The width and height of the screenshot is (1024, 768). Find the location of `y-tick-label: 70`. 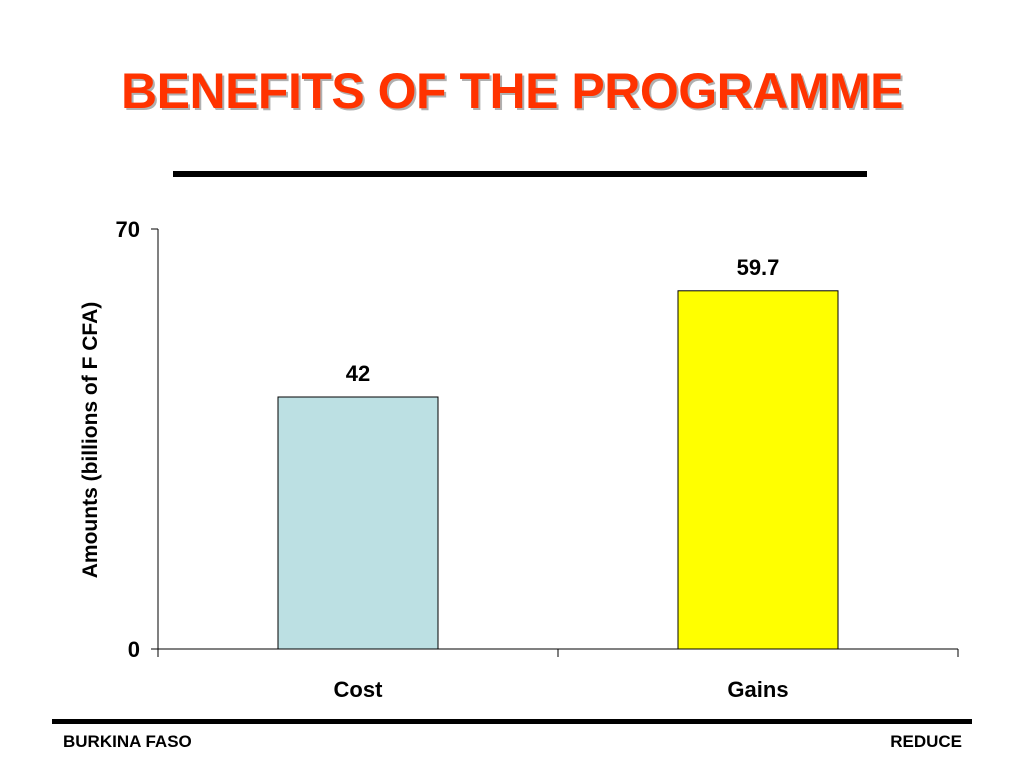

y-tick-label: 70 is located at coordinates (128, 229).